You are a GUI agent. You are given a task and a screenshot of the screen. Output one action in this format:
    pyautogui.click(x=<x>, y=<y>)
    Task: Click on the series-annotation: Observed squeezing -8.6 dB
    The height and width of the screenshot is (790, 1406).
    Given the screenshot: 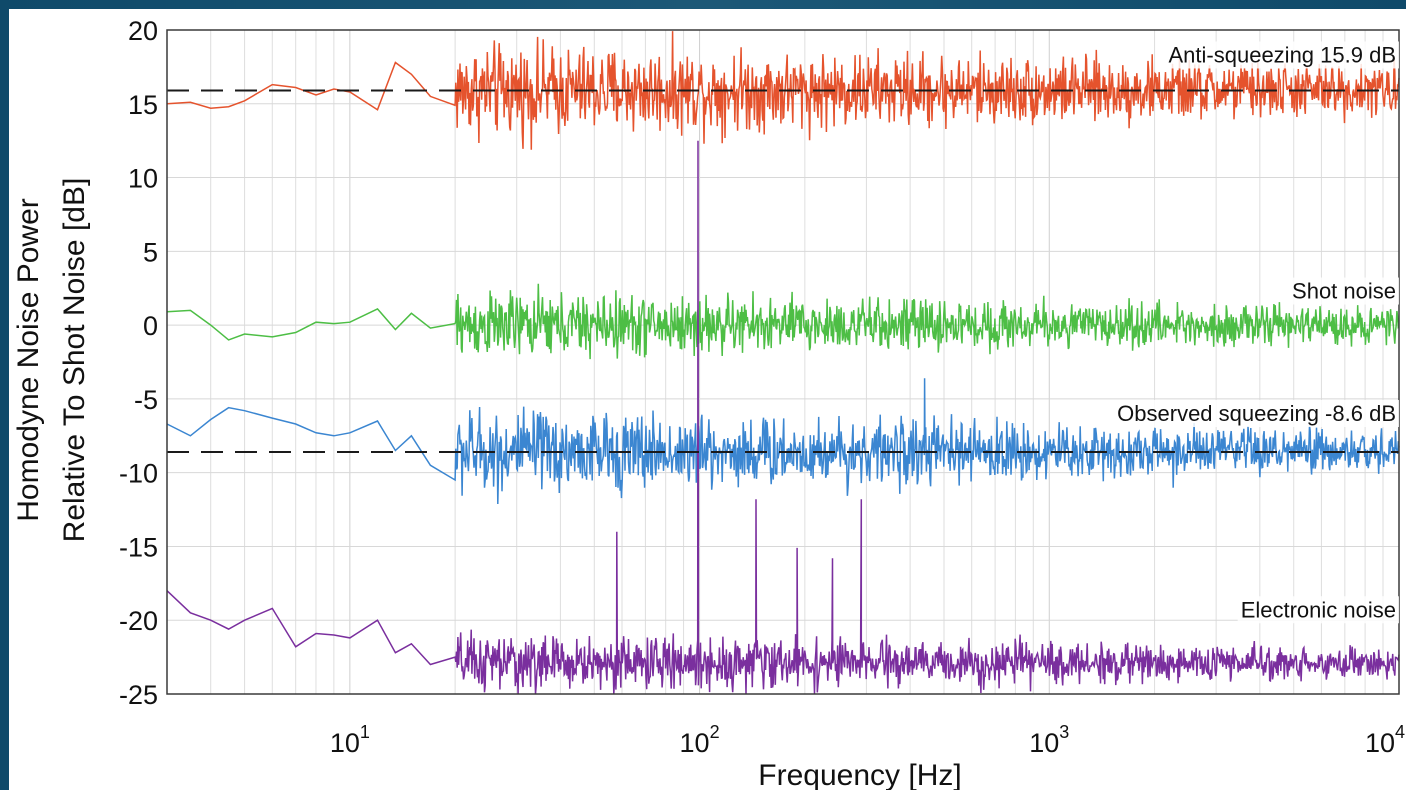 What is the action you would take?
    pyautogui.click(x=1256, y=413)
    